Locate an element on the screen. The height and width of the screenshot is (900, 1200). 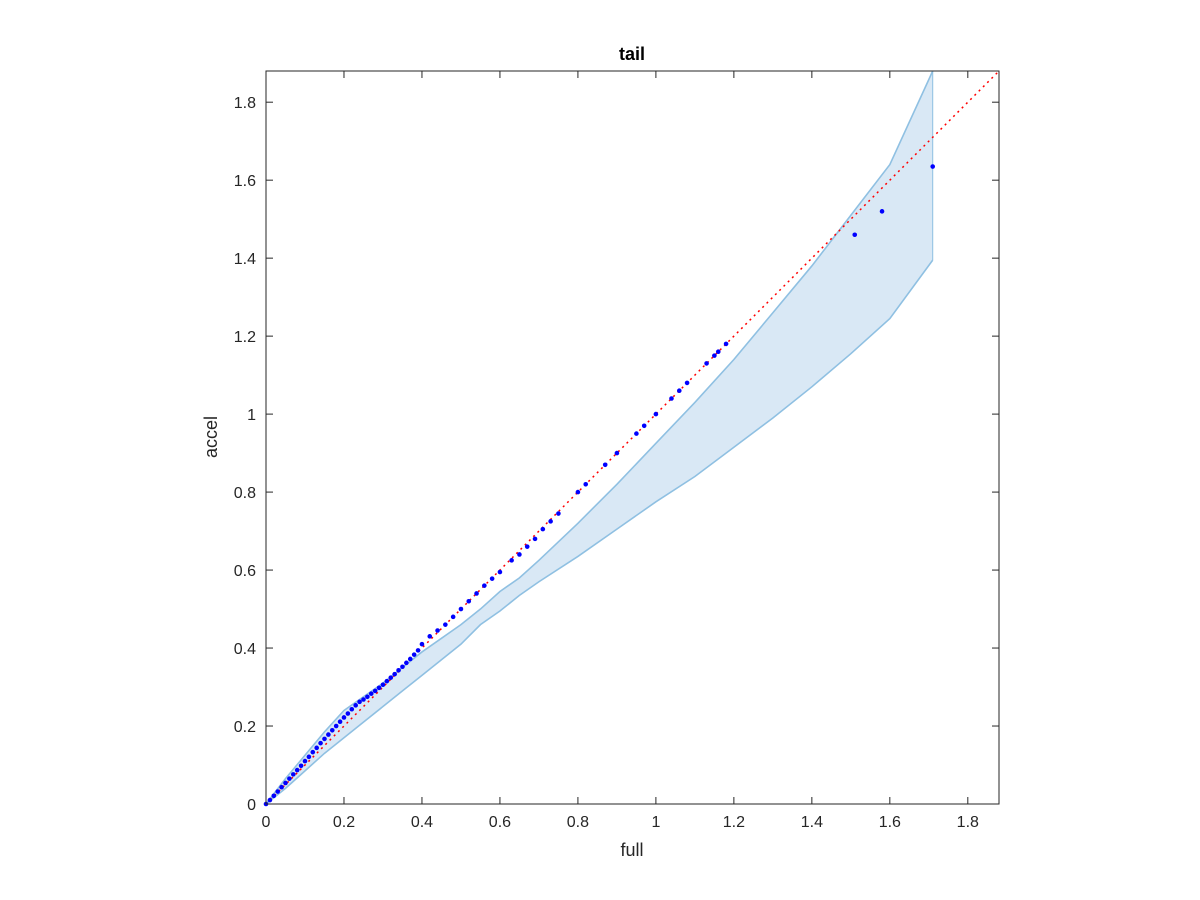
y-tick-label: 1.4 is located at coordinates (245, 259).